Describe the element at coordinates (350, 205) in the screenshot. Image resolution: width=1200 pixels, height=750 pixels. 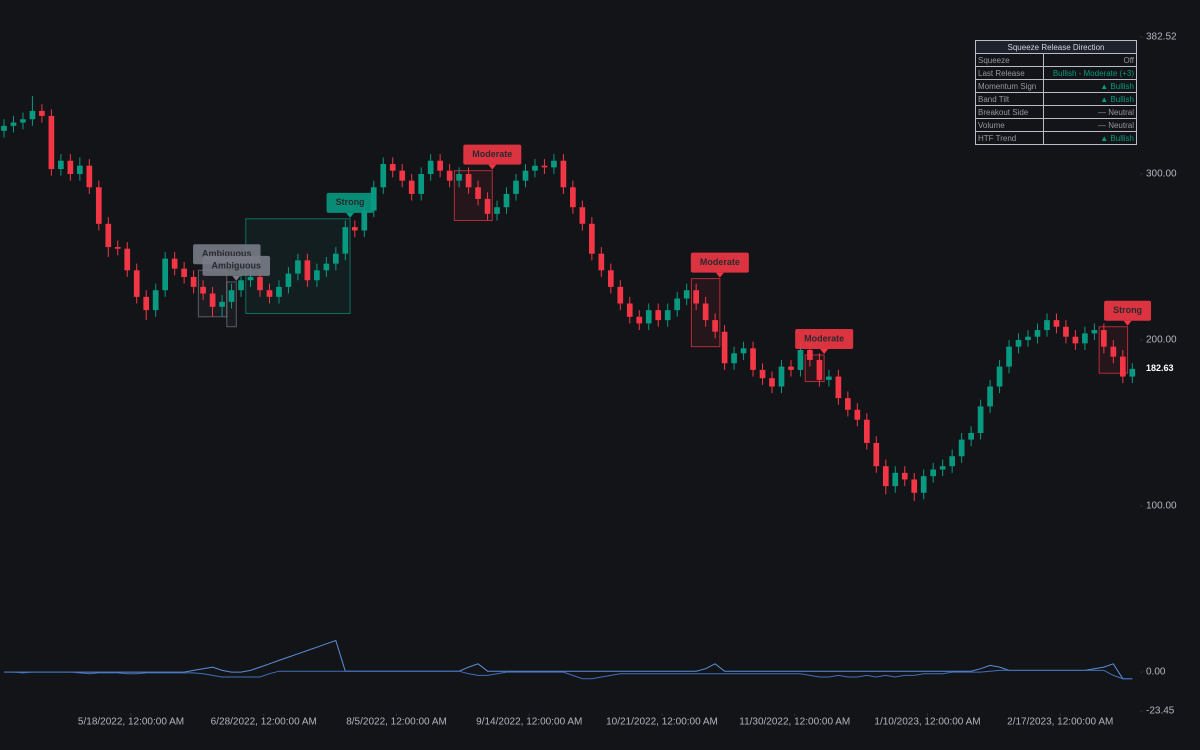
I see `zone-tag: Strong` at that location.